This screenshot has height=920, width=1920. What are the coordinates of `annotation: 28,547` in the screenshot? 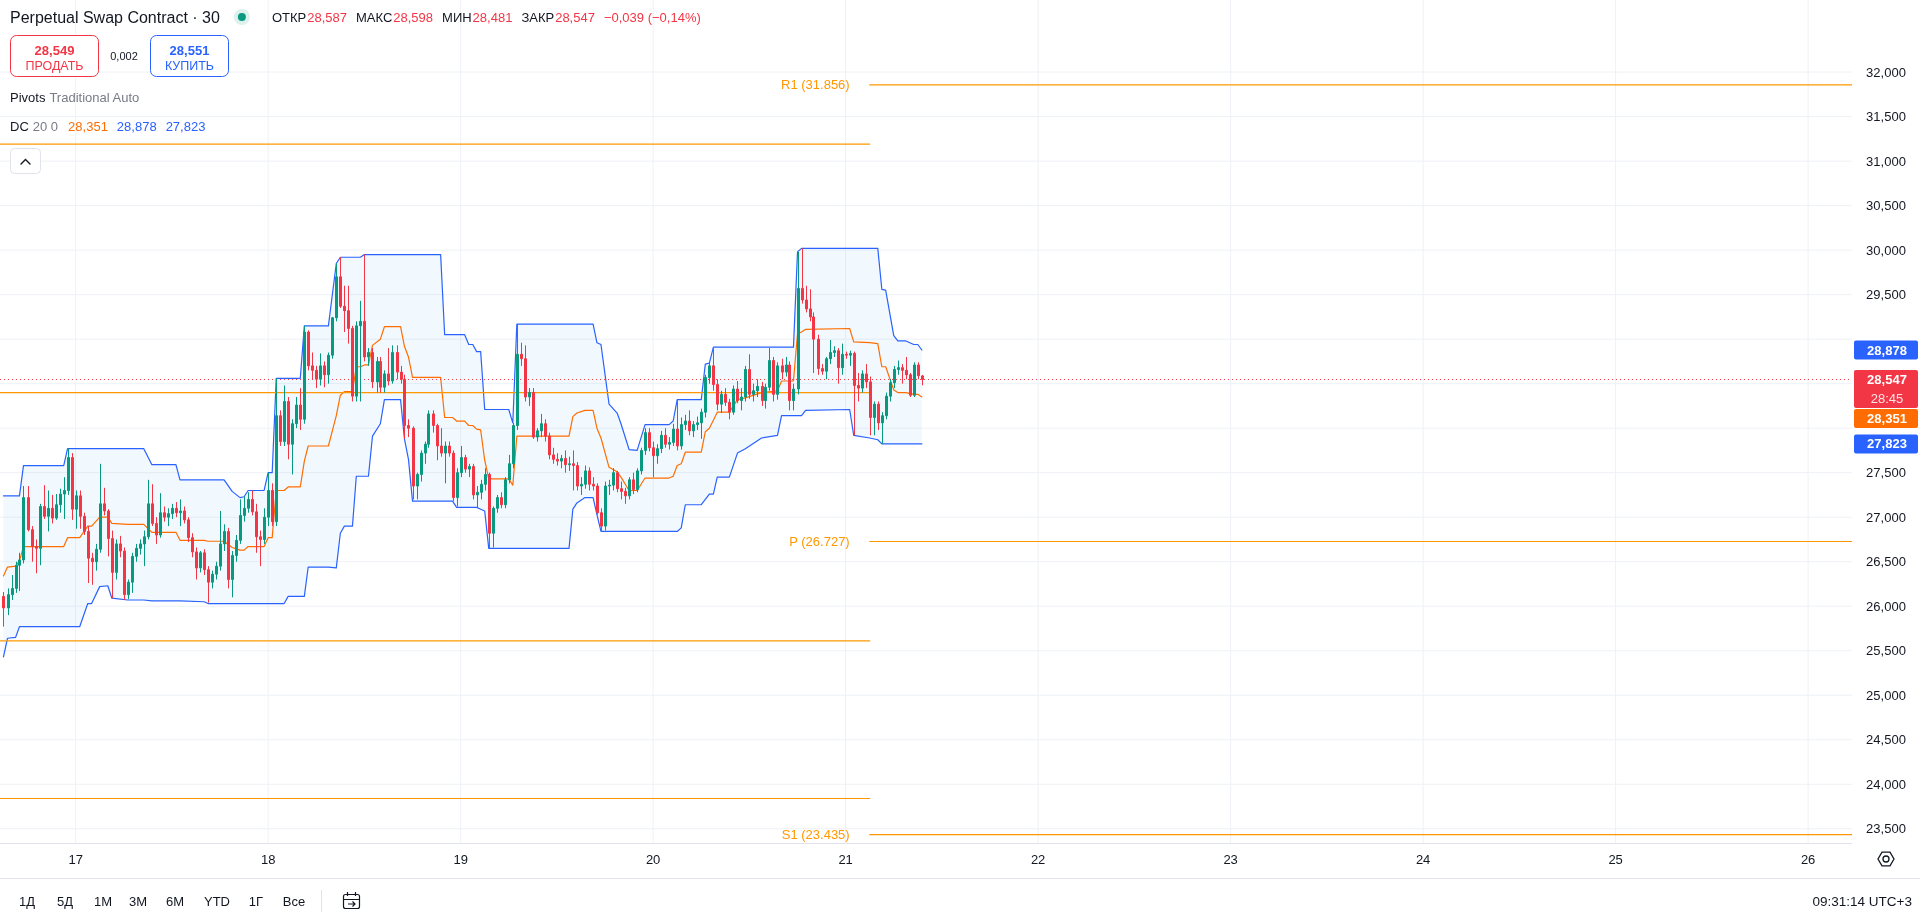 It's located at (575, 17).